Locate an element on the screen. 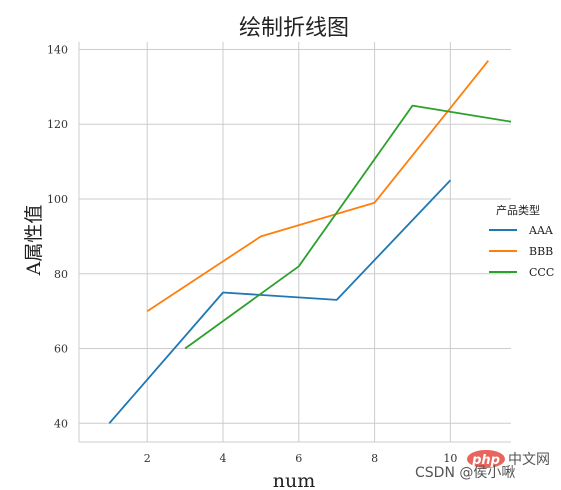 The height and width of the screenshot is (490, 561). y-tick-label: 100 is located at coordinates (57, 199).